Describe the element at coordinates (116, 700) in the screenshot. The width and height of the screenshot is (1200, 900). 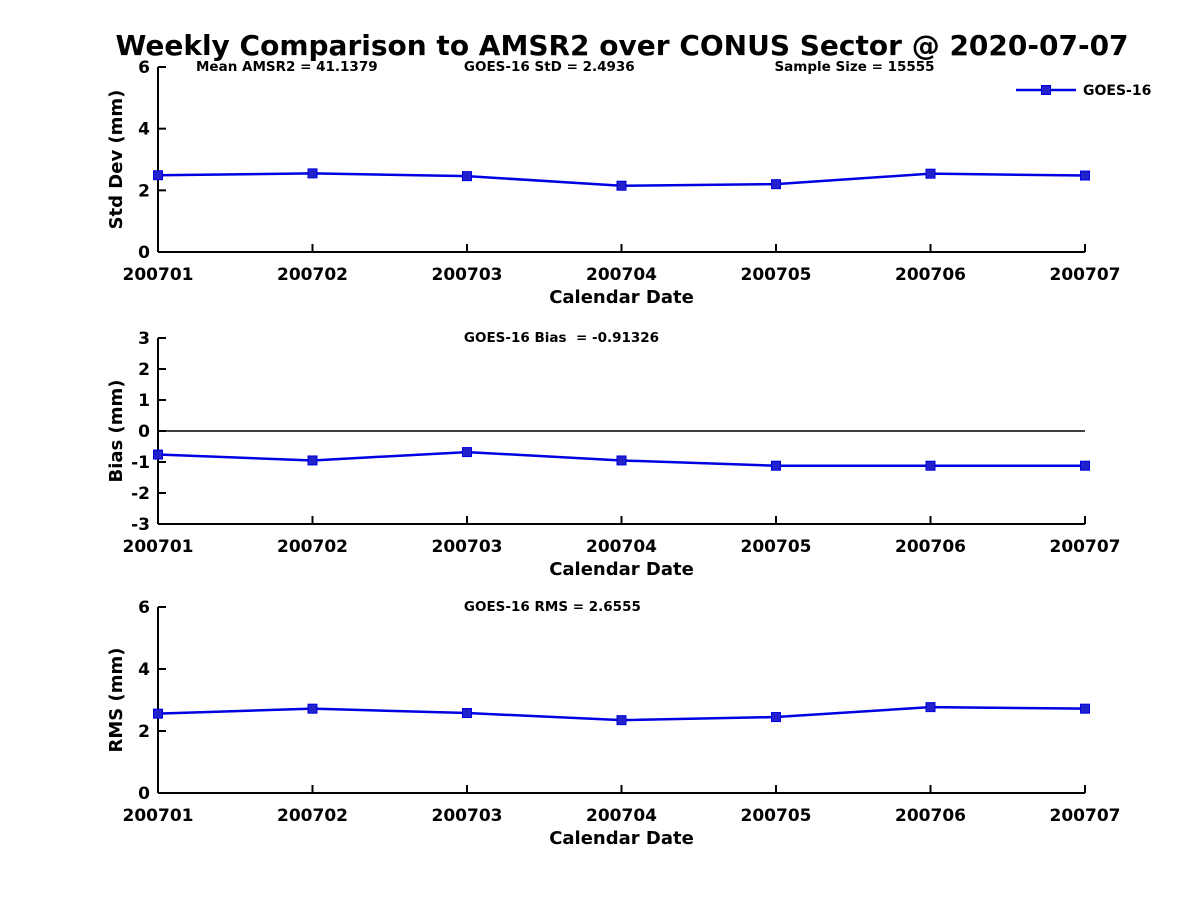
I see `y-axis-title: RMS (mm)` at that location.